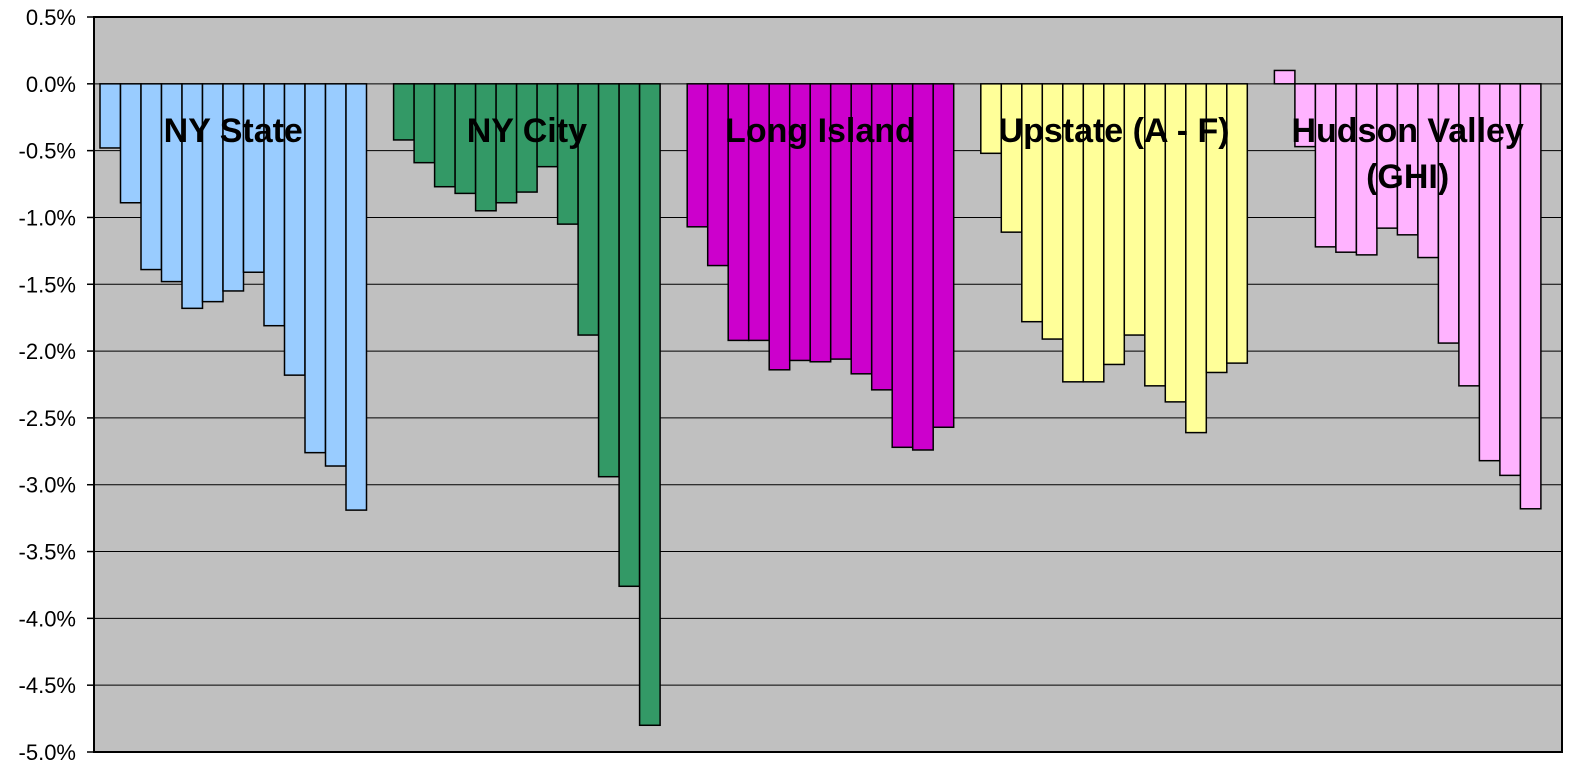  What do you see at coordinates (47, 151) in the screenshot?
I see `y-tick-label: -0.5%` at bounding box center [47, 151].